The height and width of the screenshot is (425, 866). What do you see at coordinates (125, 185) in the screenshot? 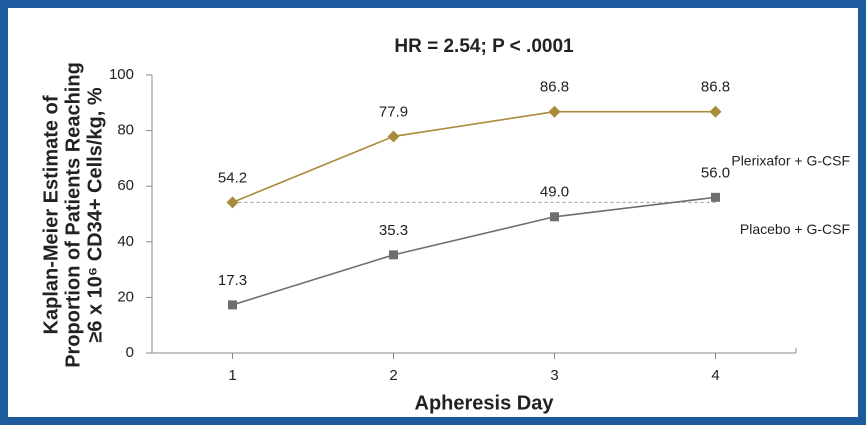
I see `y-tick-label: 60` at bounding box center [125, 185].